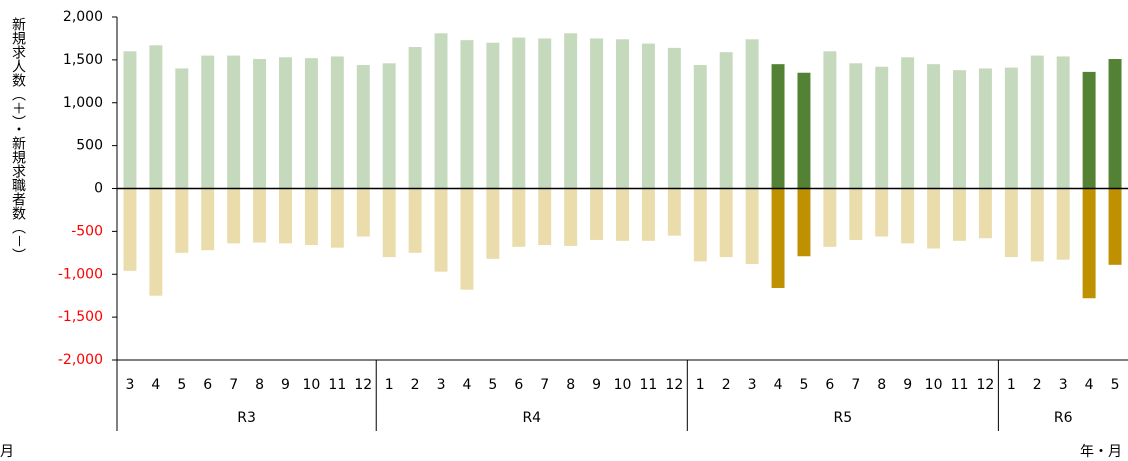 This screenshot has width=1128, height=461. I want to click on x-tick-label: 1, so click(1011, 385).